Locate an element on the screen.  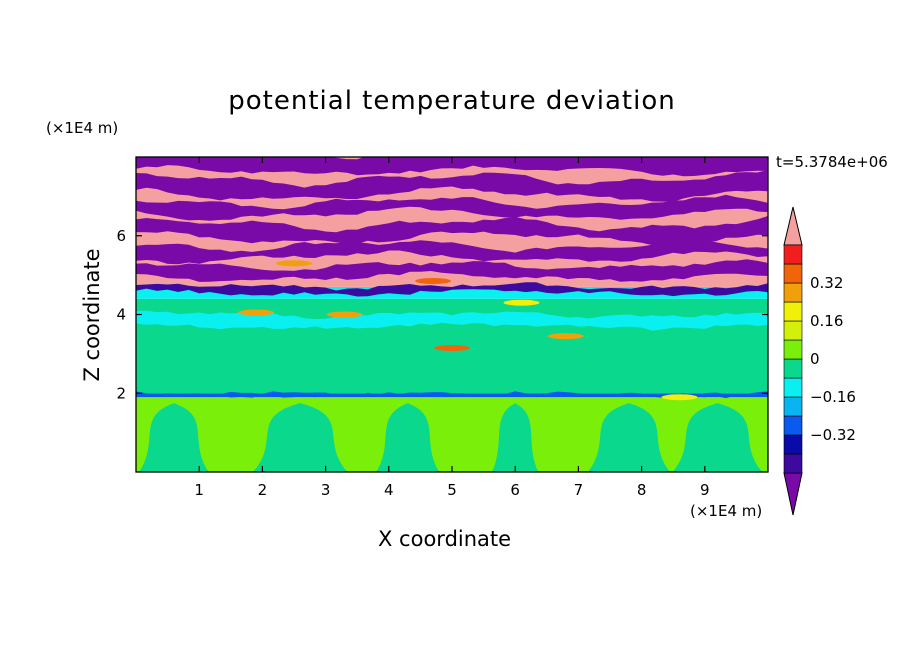
chart-title: potential temperature deviation is located at coordinates (452, 101).